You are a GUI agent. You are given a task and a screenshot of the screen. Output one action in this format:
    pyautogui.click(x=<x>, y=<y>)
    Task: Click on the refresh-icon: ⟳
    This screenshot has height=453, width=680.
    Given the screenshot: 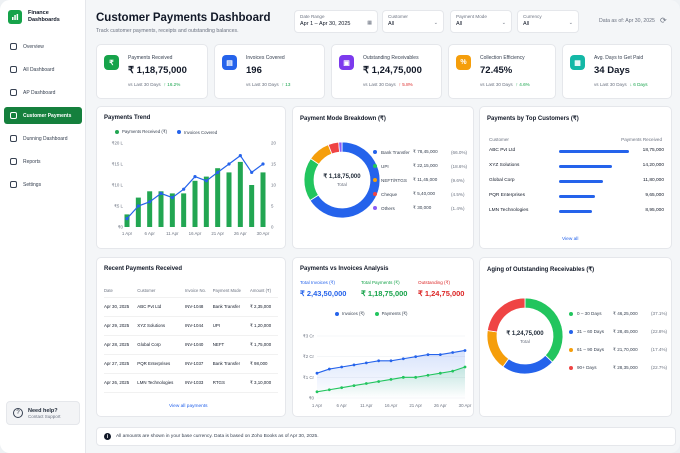 What is the action you would take?
    pyautogui.click(x=663, y=20)
    